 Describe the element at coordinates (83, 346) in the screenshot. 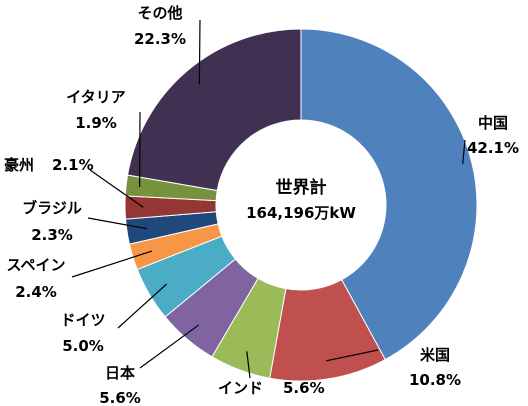

I see `slice-value-5: 5.0%` at that location.